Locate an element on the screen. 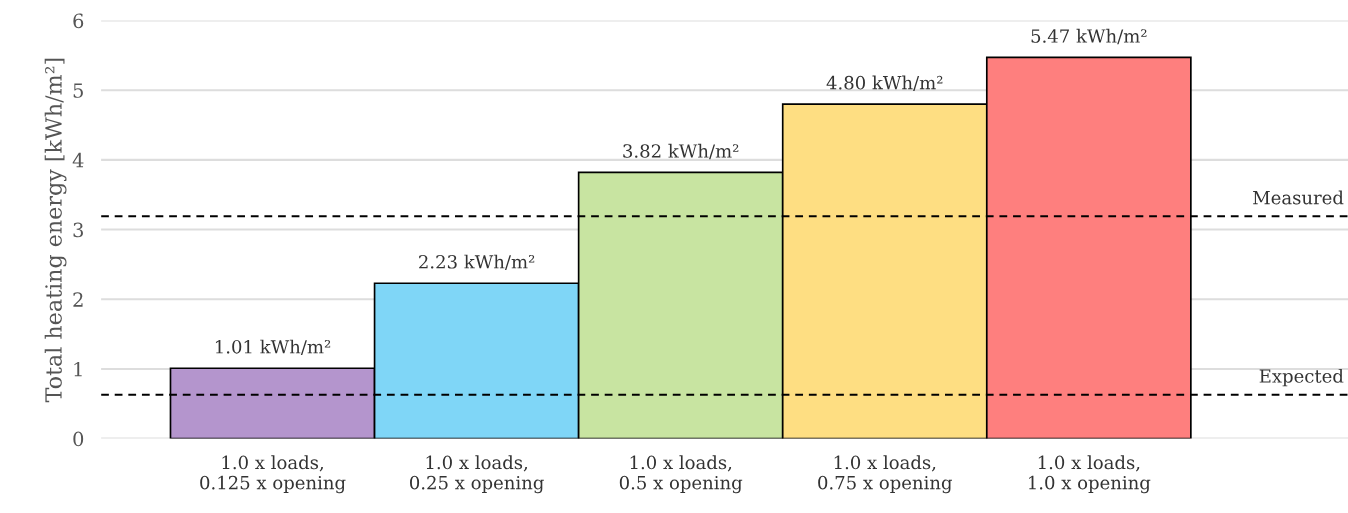 This screenshot has width=1348, height=513. x-tick-label: 1.0 x loads, 0.5 x opening is located at coordinates (681, 474).